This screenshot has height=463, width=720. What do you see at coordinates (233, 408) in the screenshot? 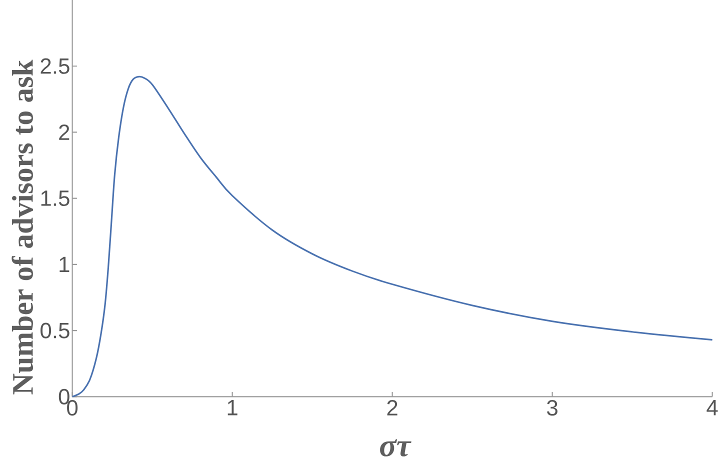
I see `x-tick-label: 1` at bounding box center [233, 408].